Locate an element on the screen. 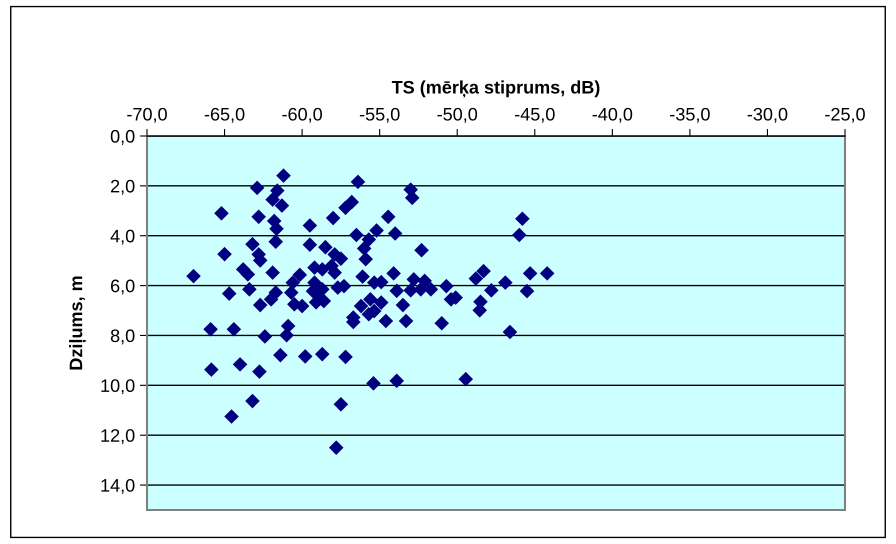  y-tick-label: 4,0 is located at coordinates (122, 237).